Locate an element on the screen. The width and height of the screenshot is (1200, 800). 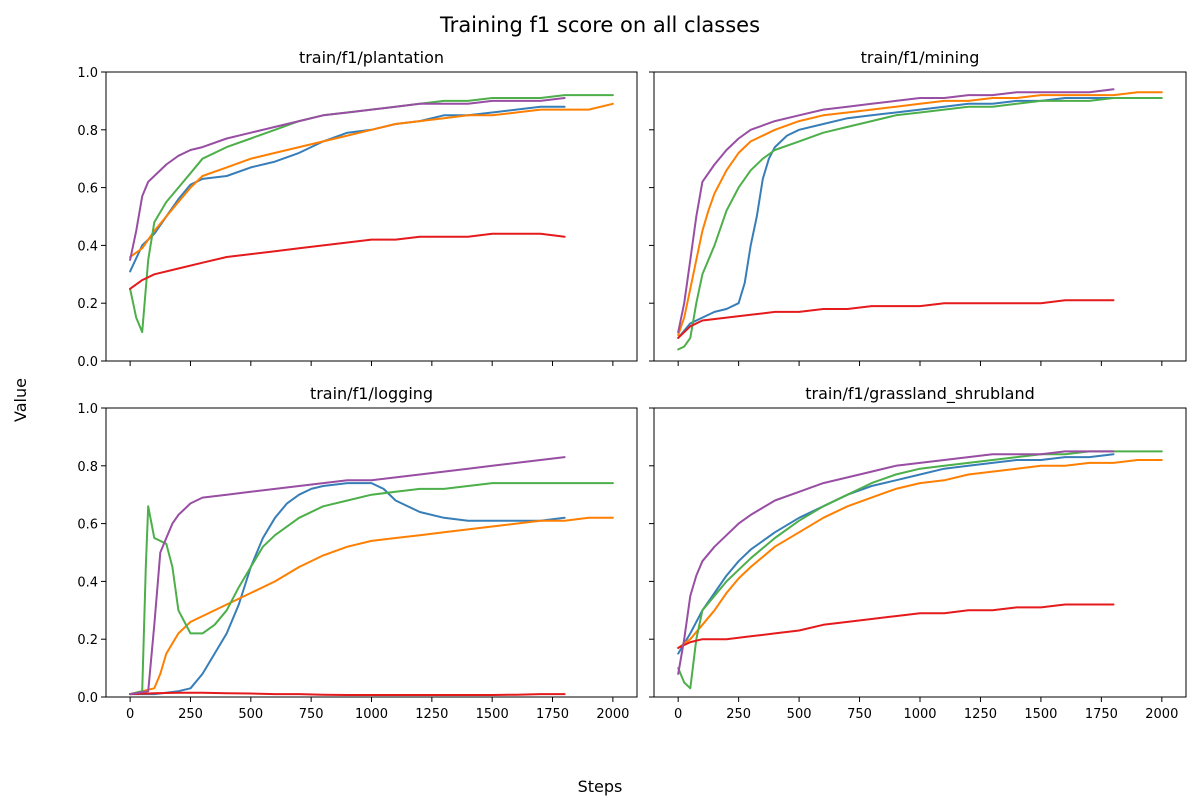
y-axis-label: Value is located at coordinates (20, 400).